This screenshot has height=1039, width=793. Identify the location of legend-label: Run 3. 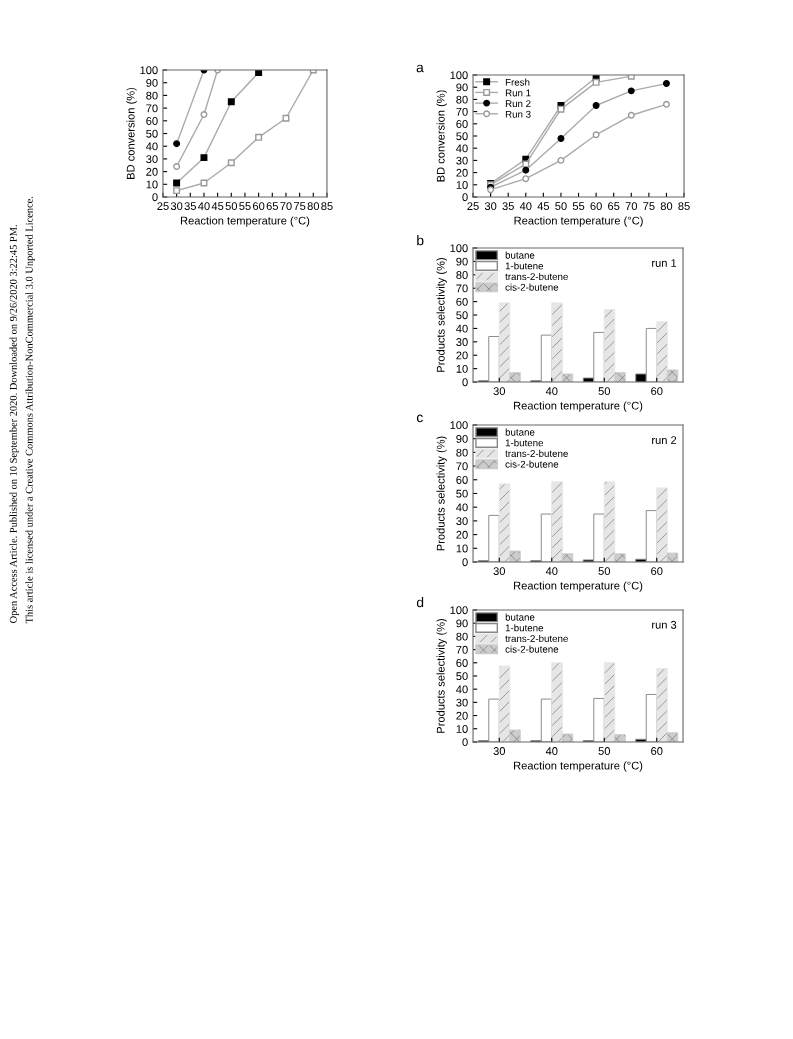
(518, 114).